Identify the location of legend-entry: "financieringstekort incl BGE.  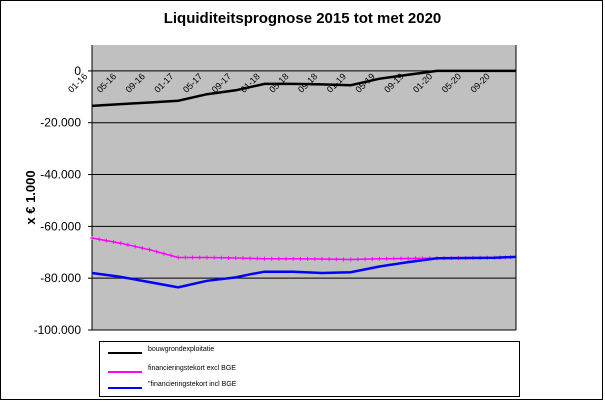
(309, 388).